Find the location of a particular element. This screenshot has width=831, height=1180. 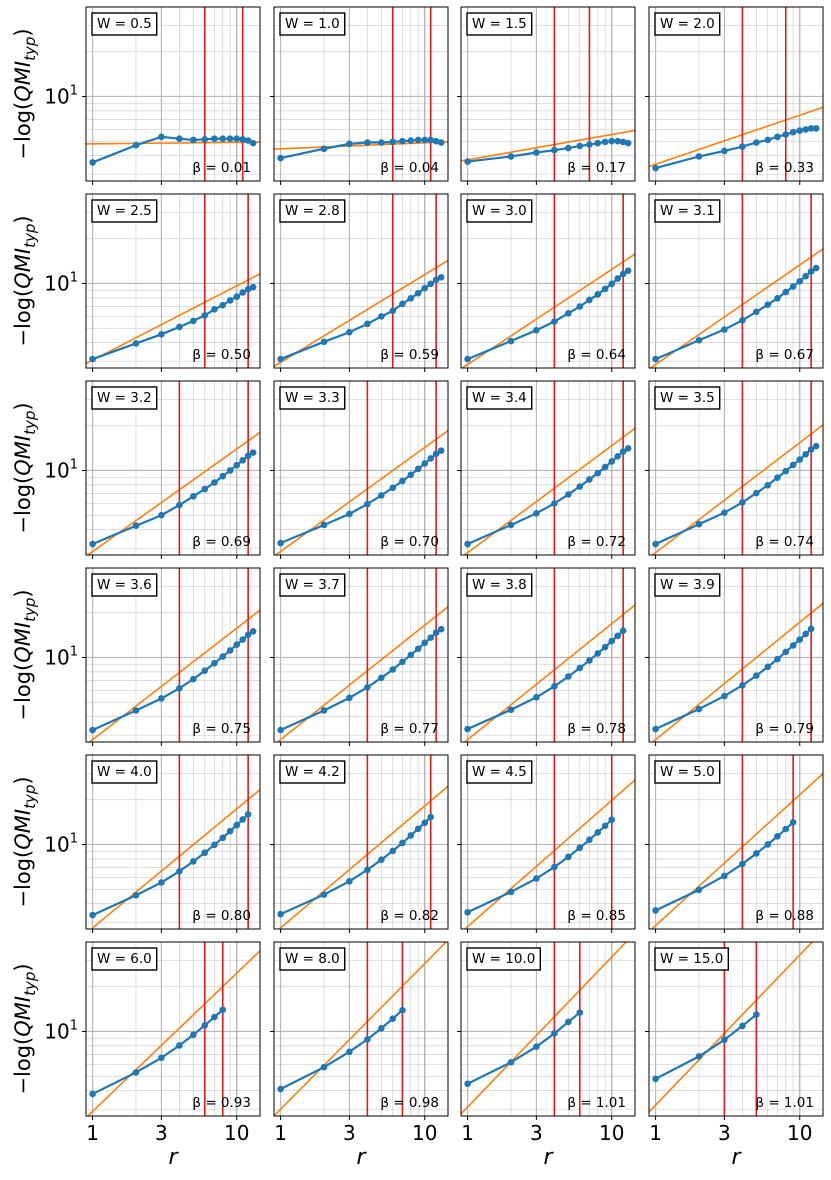

w-label: W = 3.0 is located at coordinates (499, 211).